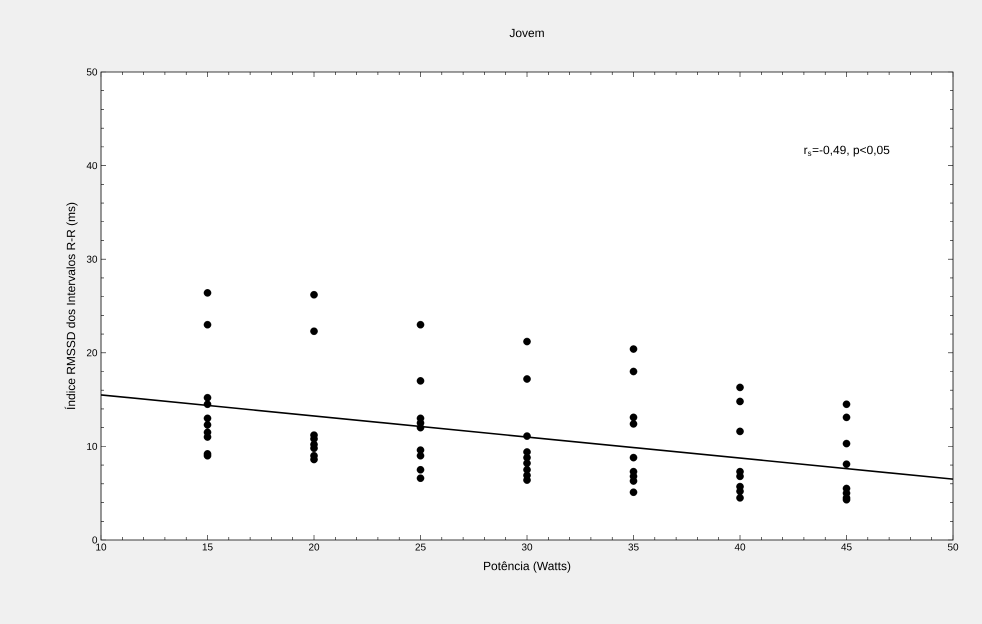 The image size is (982, 624). Describe the element at coordinates (847, 151) in the screenshot. I see `annotation: r$_{s}$=-0,49, p<0,05` at that location.